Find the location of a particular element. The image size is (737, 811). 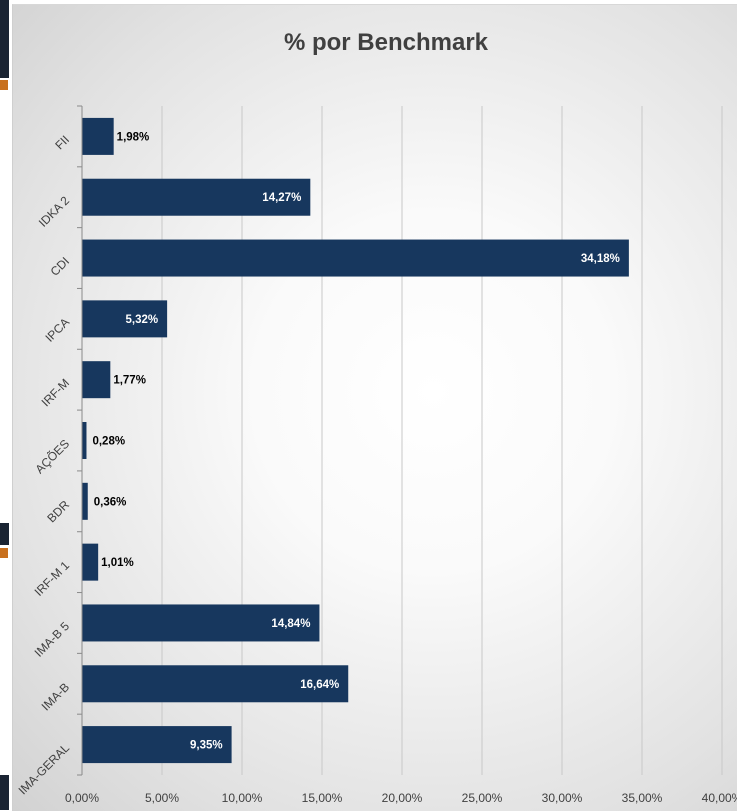

x-tick-label: 35,00% is located at coordinates (642, 798).